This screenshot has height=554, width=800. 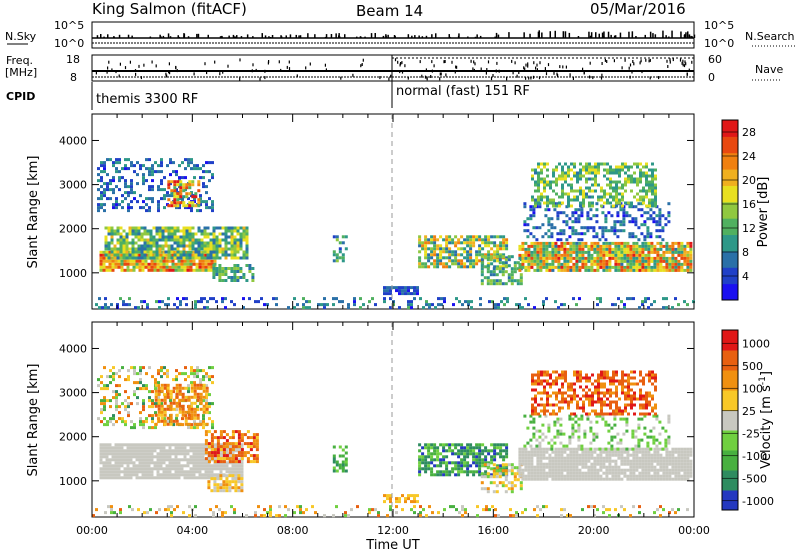 I want to click on noise-spike, so click(x=686, y=35).